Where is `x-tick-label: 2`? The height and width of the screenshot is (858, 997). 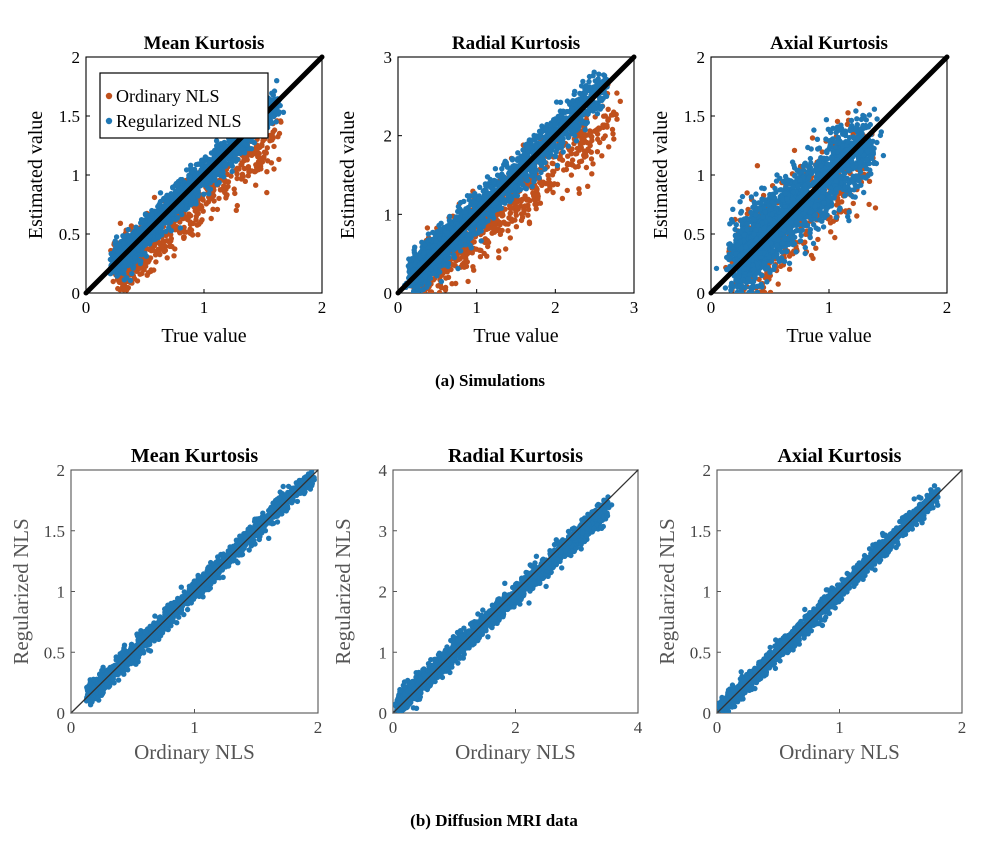 x-tick-label: 2 is located at coordinates (322, 307).